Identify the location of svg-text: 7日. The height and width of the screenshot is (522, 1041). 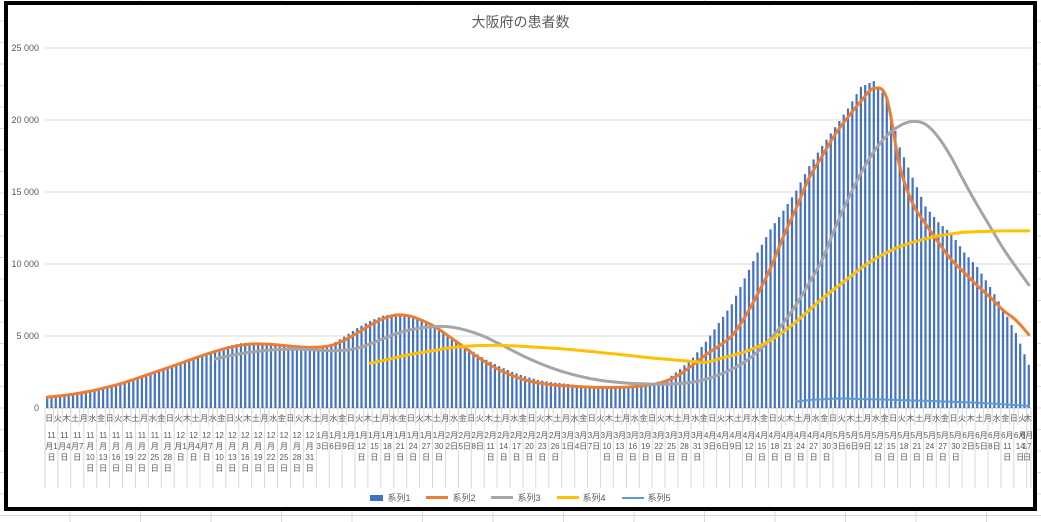
(594, 446).